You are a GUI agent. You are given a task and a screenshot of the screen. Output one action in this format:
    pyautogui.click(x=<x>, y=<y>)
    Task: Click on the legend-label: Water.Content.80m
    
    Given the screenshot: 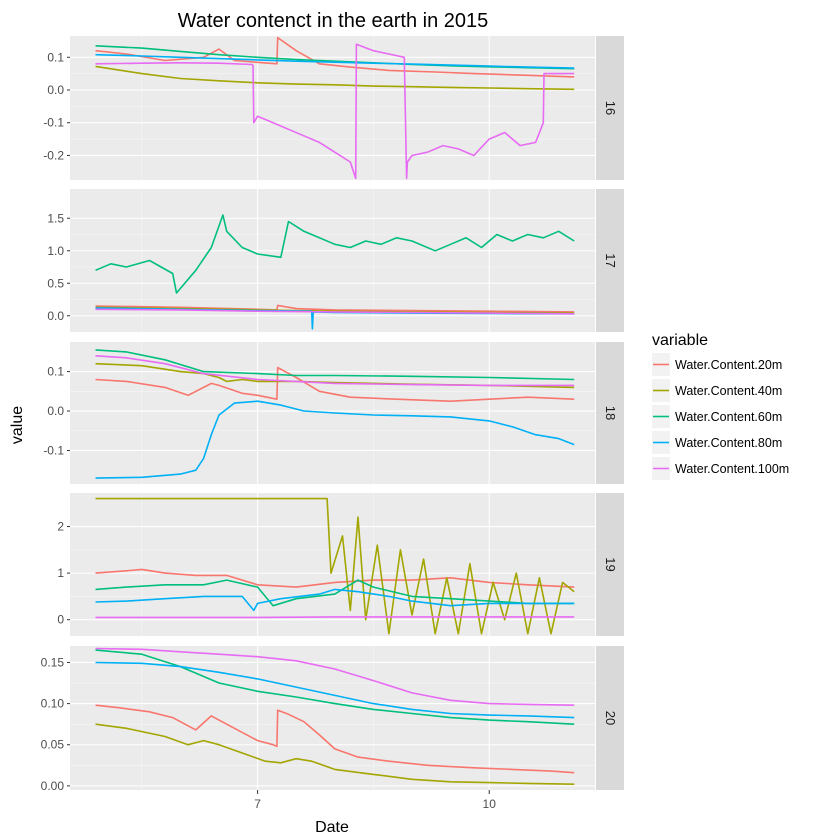 What is the action you would take?
    pyautogui.click(x=728, y=443)
    